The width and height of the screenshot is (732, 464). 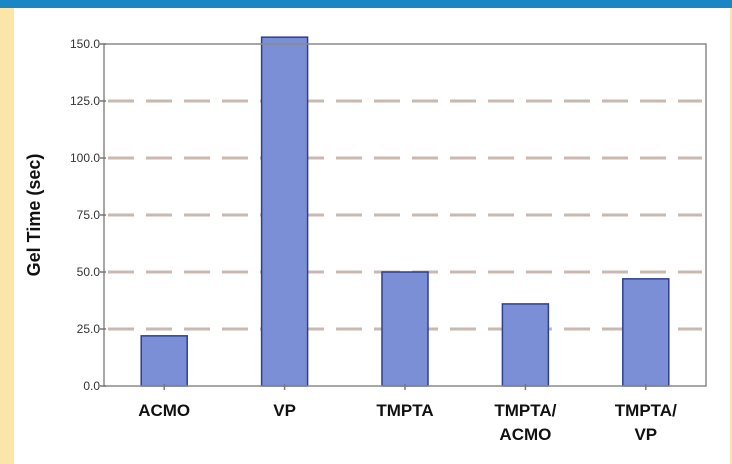 I want to click on y-tick-label: 25.0, so click(x=89, y=329).